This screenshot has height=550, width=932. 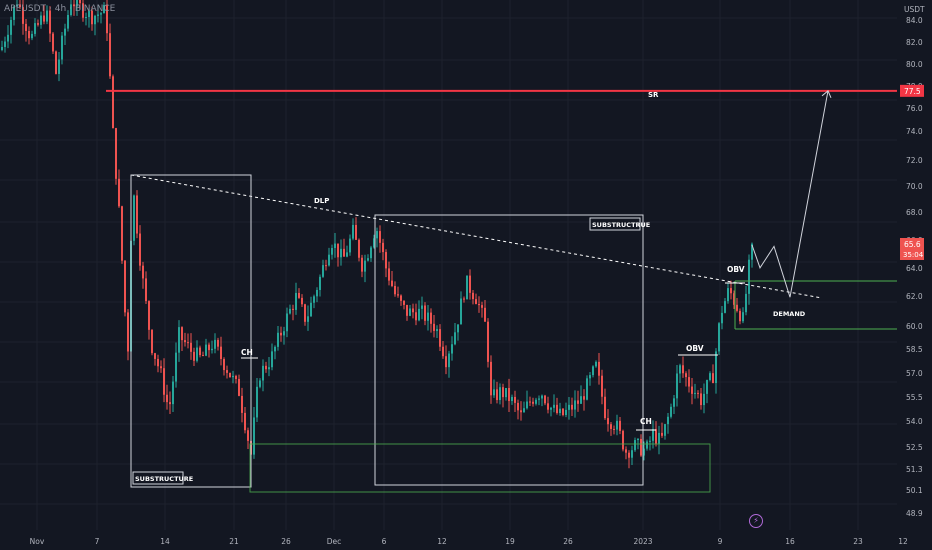 What do you see at coordinates (384, 541) in the screenshot?
I see `time-tick-label: 6` at bounding box center [384, 541].